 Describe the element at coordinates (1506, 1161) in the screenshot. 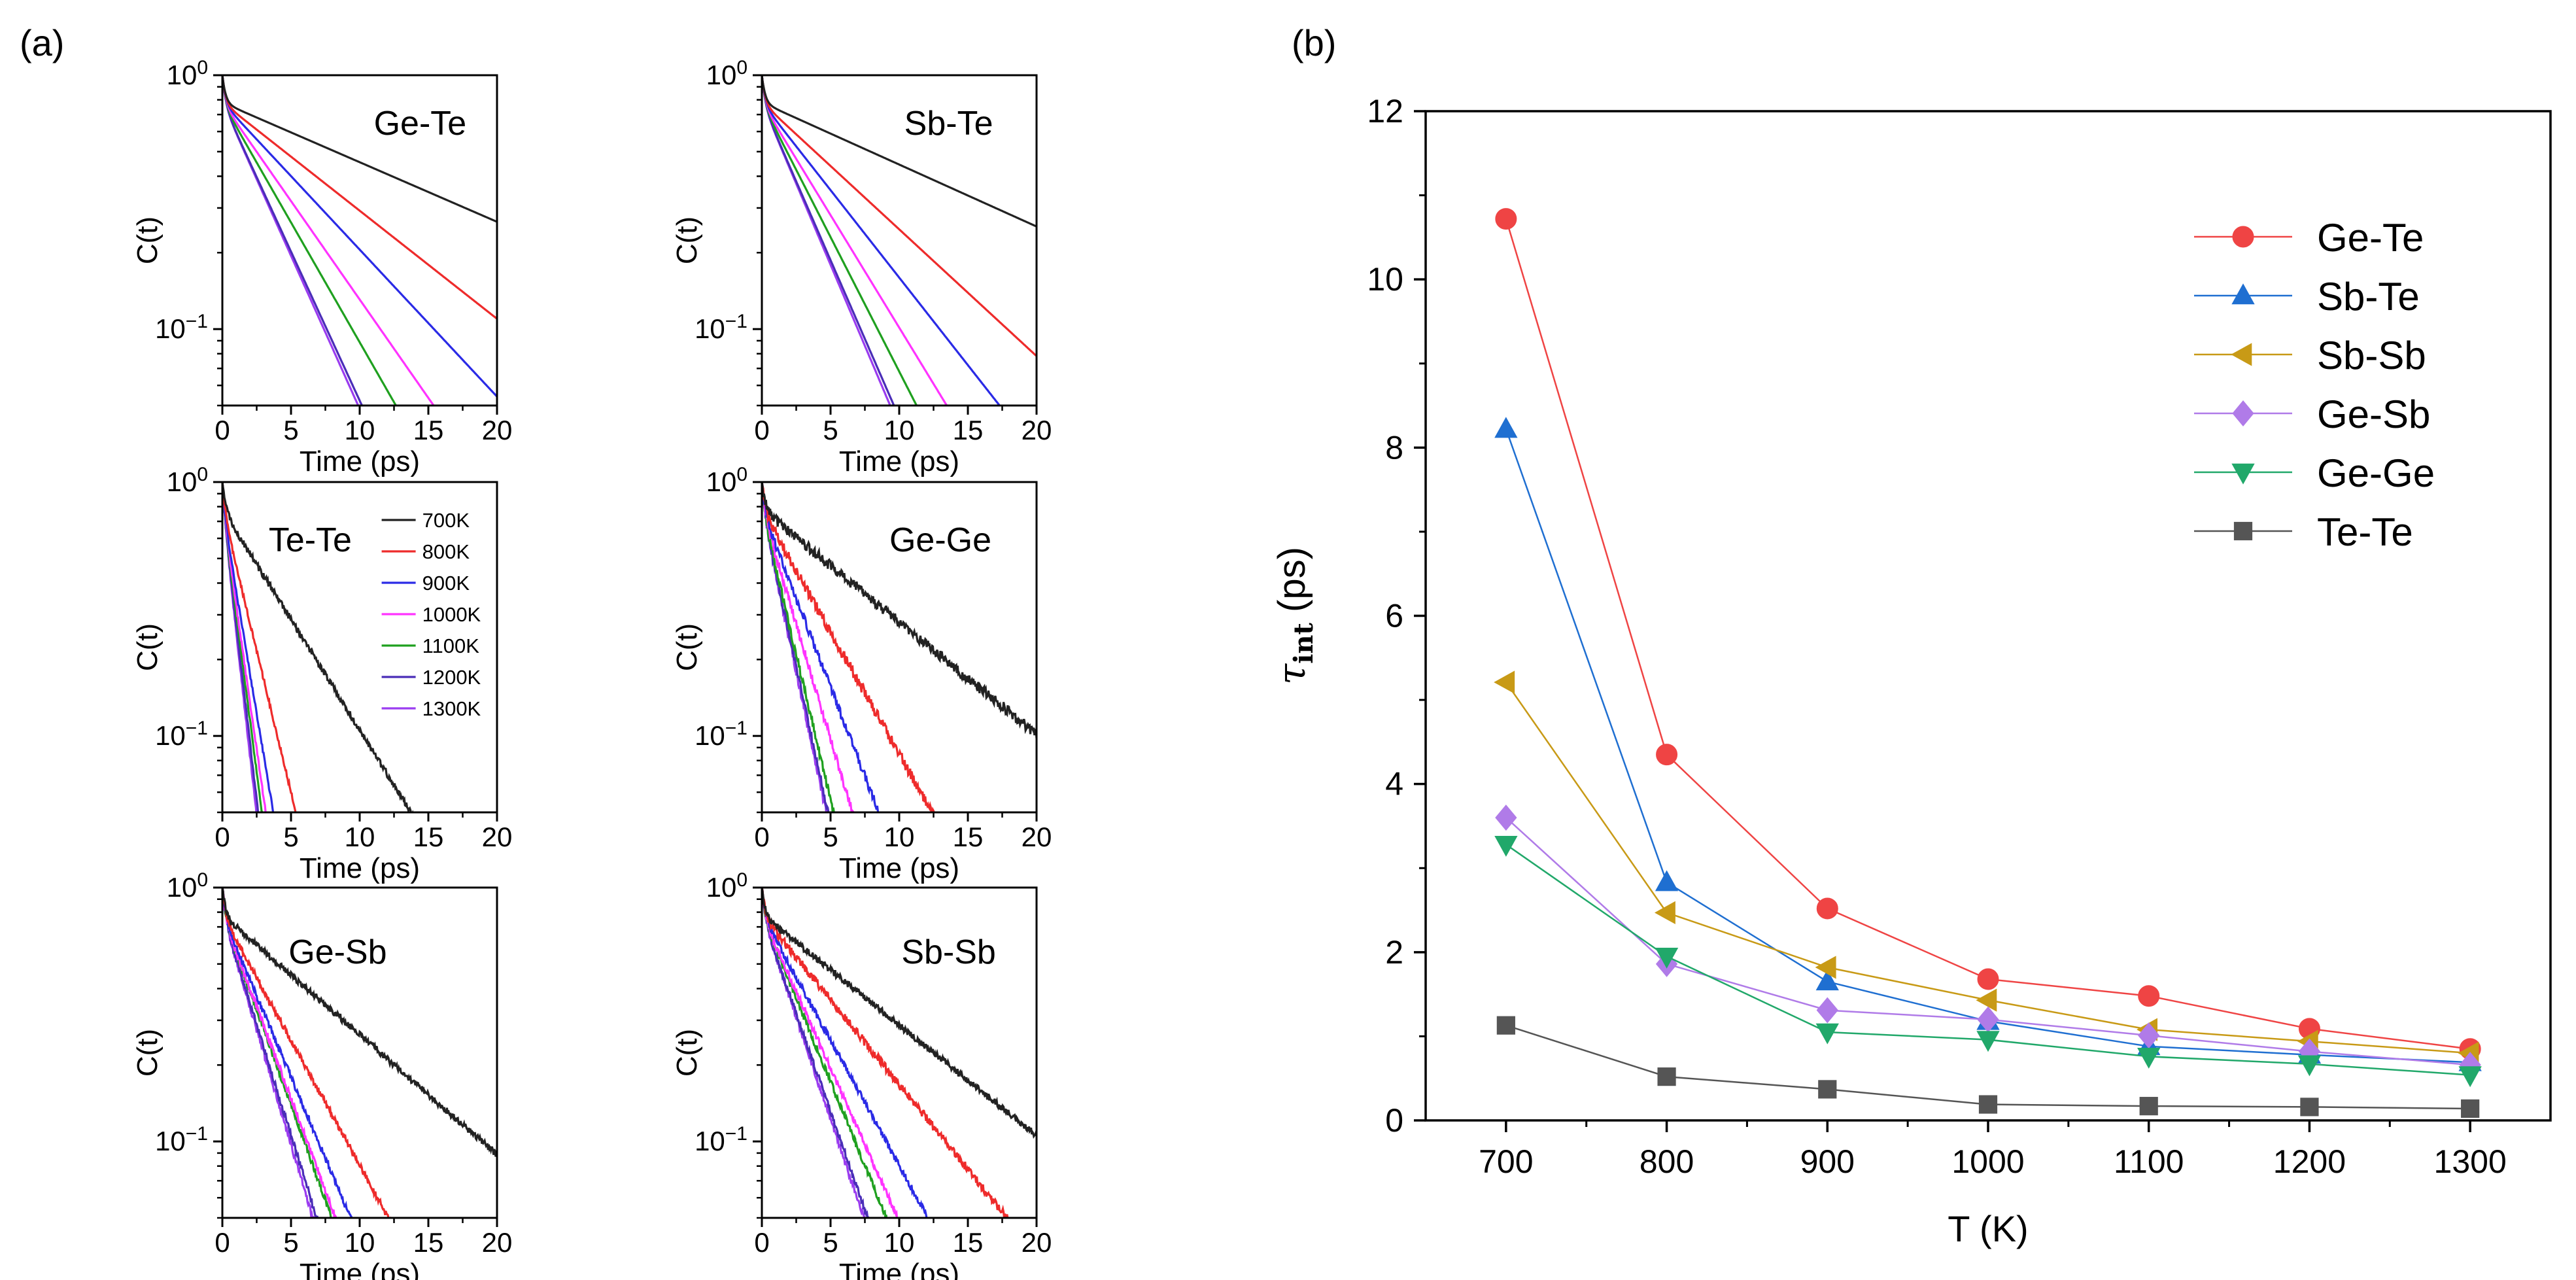

I see `x-tick-label-tau: 700` at that location.